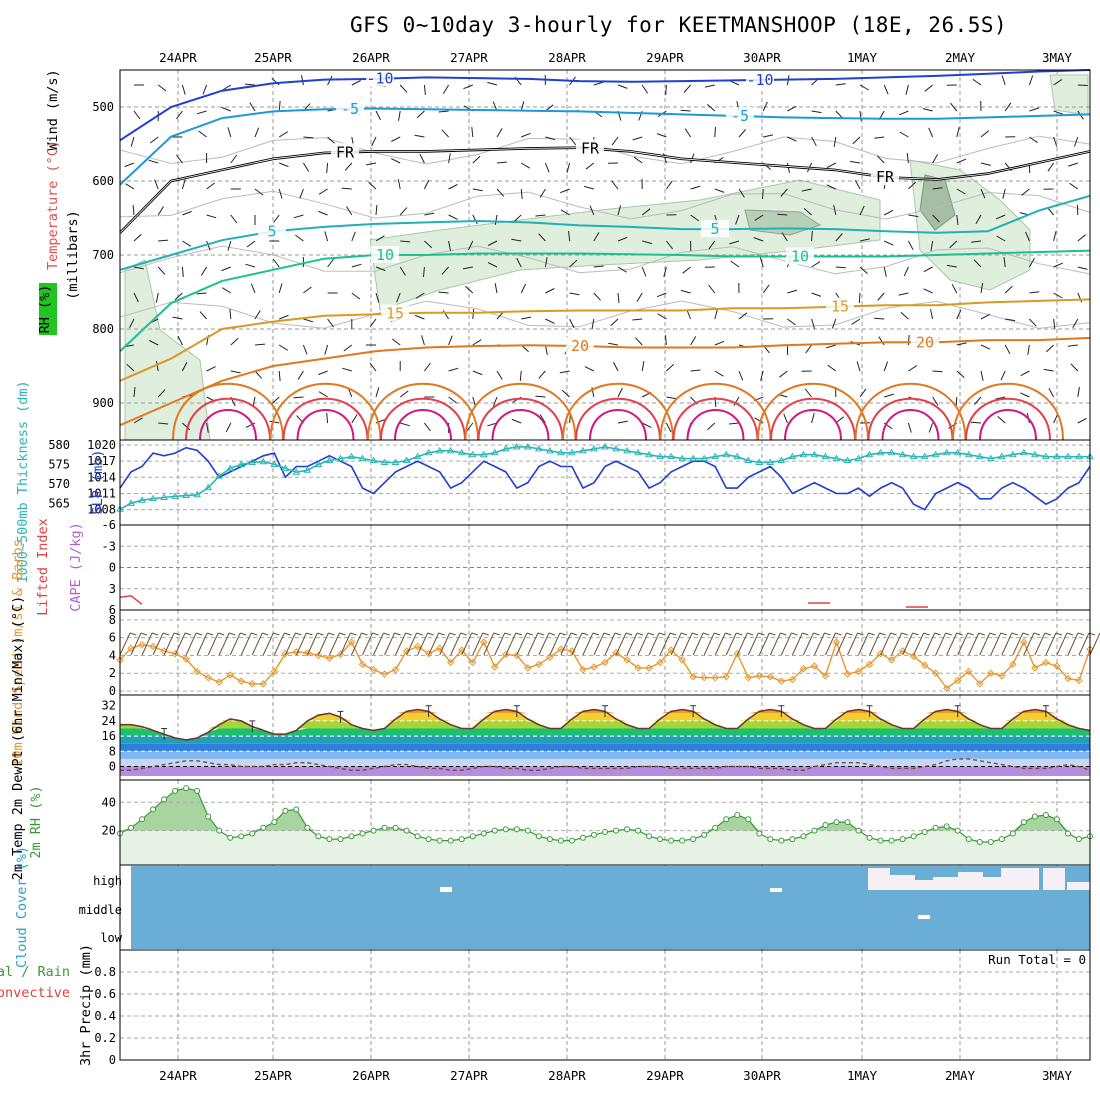  What do you see at coordinates (1054, 879) in the screenshot?
I see `cloud-gap` at bounding box center [1054, 879].